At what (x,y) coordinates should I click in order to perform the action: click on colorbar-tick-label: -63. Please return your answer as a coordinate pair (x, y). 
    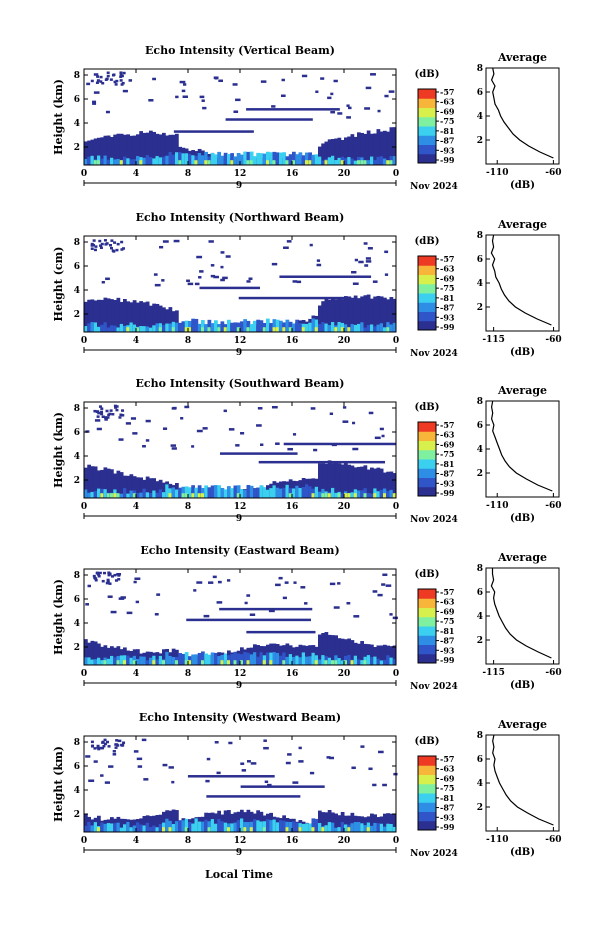
    Looking at the image, I should click on (447, 435).